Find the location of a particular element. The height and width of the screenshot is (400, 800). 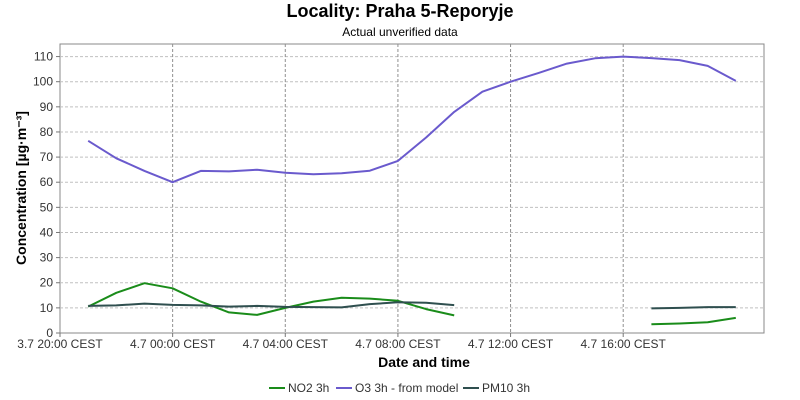

y-tick-label: 100 is located at coordinates (43, 82).